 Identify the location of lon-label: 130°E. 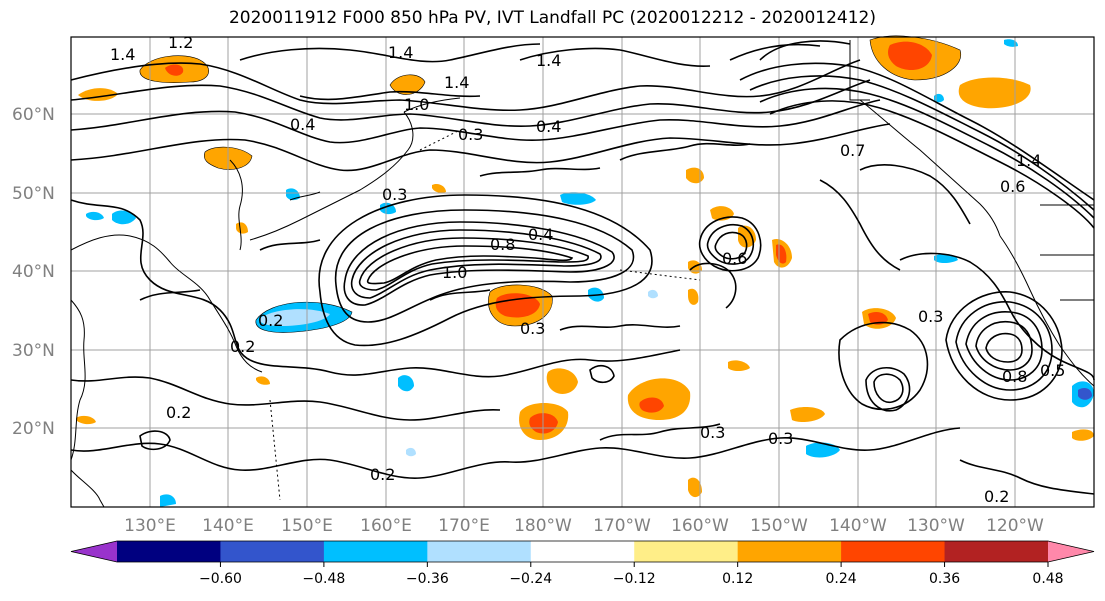
(150, 526).